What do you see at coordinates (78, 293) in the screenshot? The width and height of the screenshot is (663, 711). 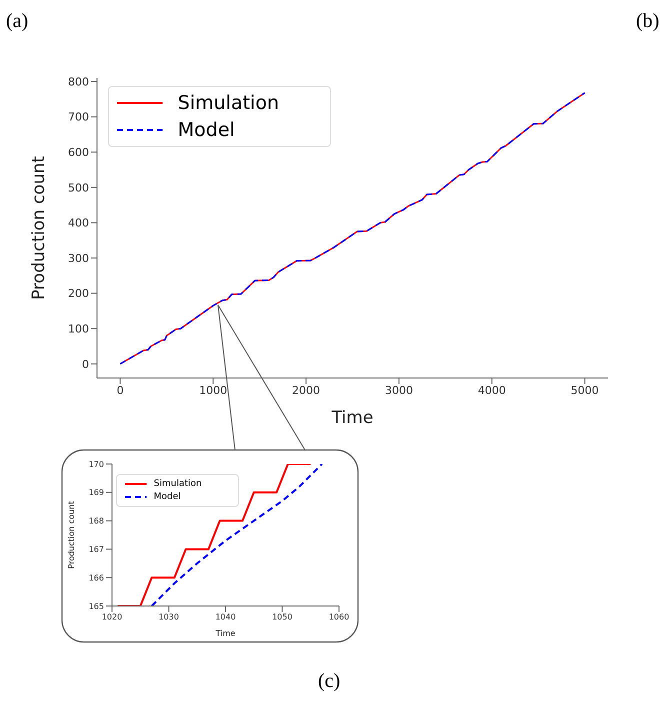 I see `y-tick-label: 200` at bounding box center [78, 293].